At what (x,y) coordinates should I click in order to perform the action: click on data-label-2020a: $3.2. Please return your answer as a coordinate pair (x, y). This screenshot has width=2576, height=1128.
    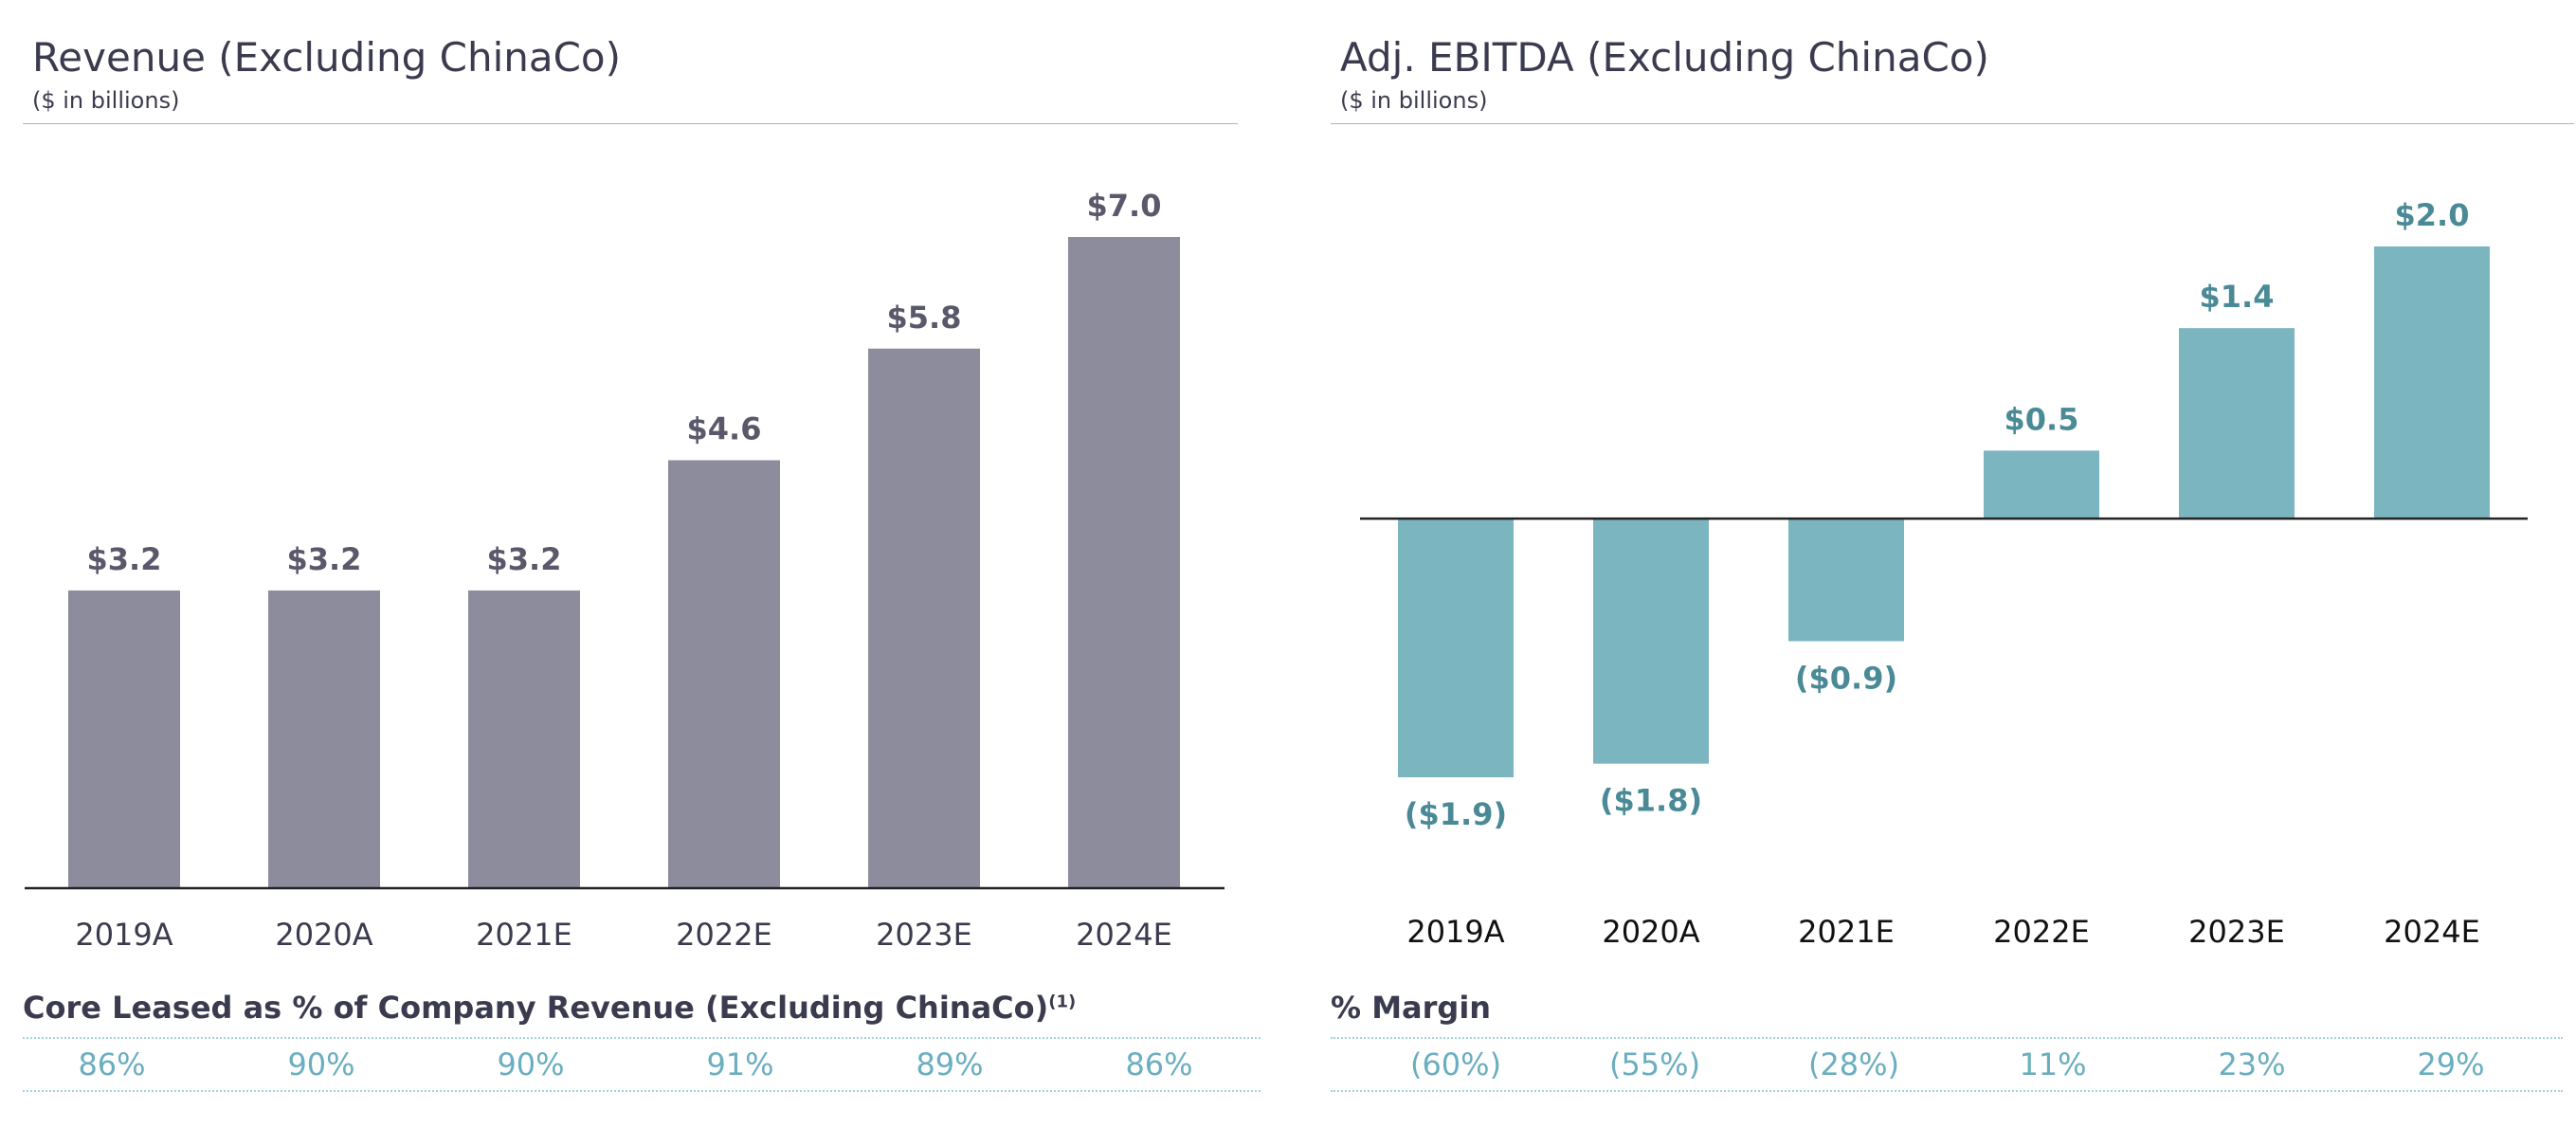
    Looking at the image, I should click on (324, 559).